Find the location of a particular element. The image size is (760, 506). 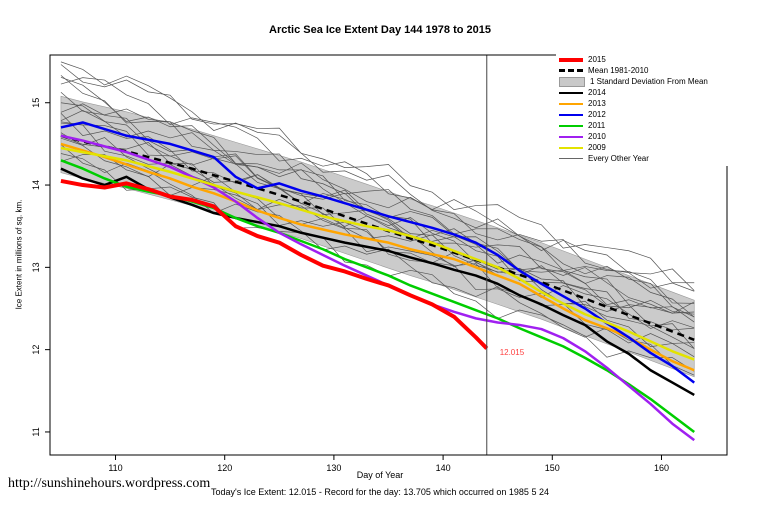

legend-label: 1 Standard Deviation From Mean is located at coordinates (649, 81).